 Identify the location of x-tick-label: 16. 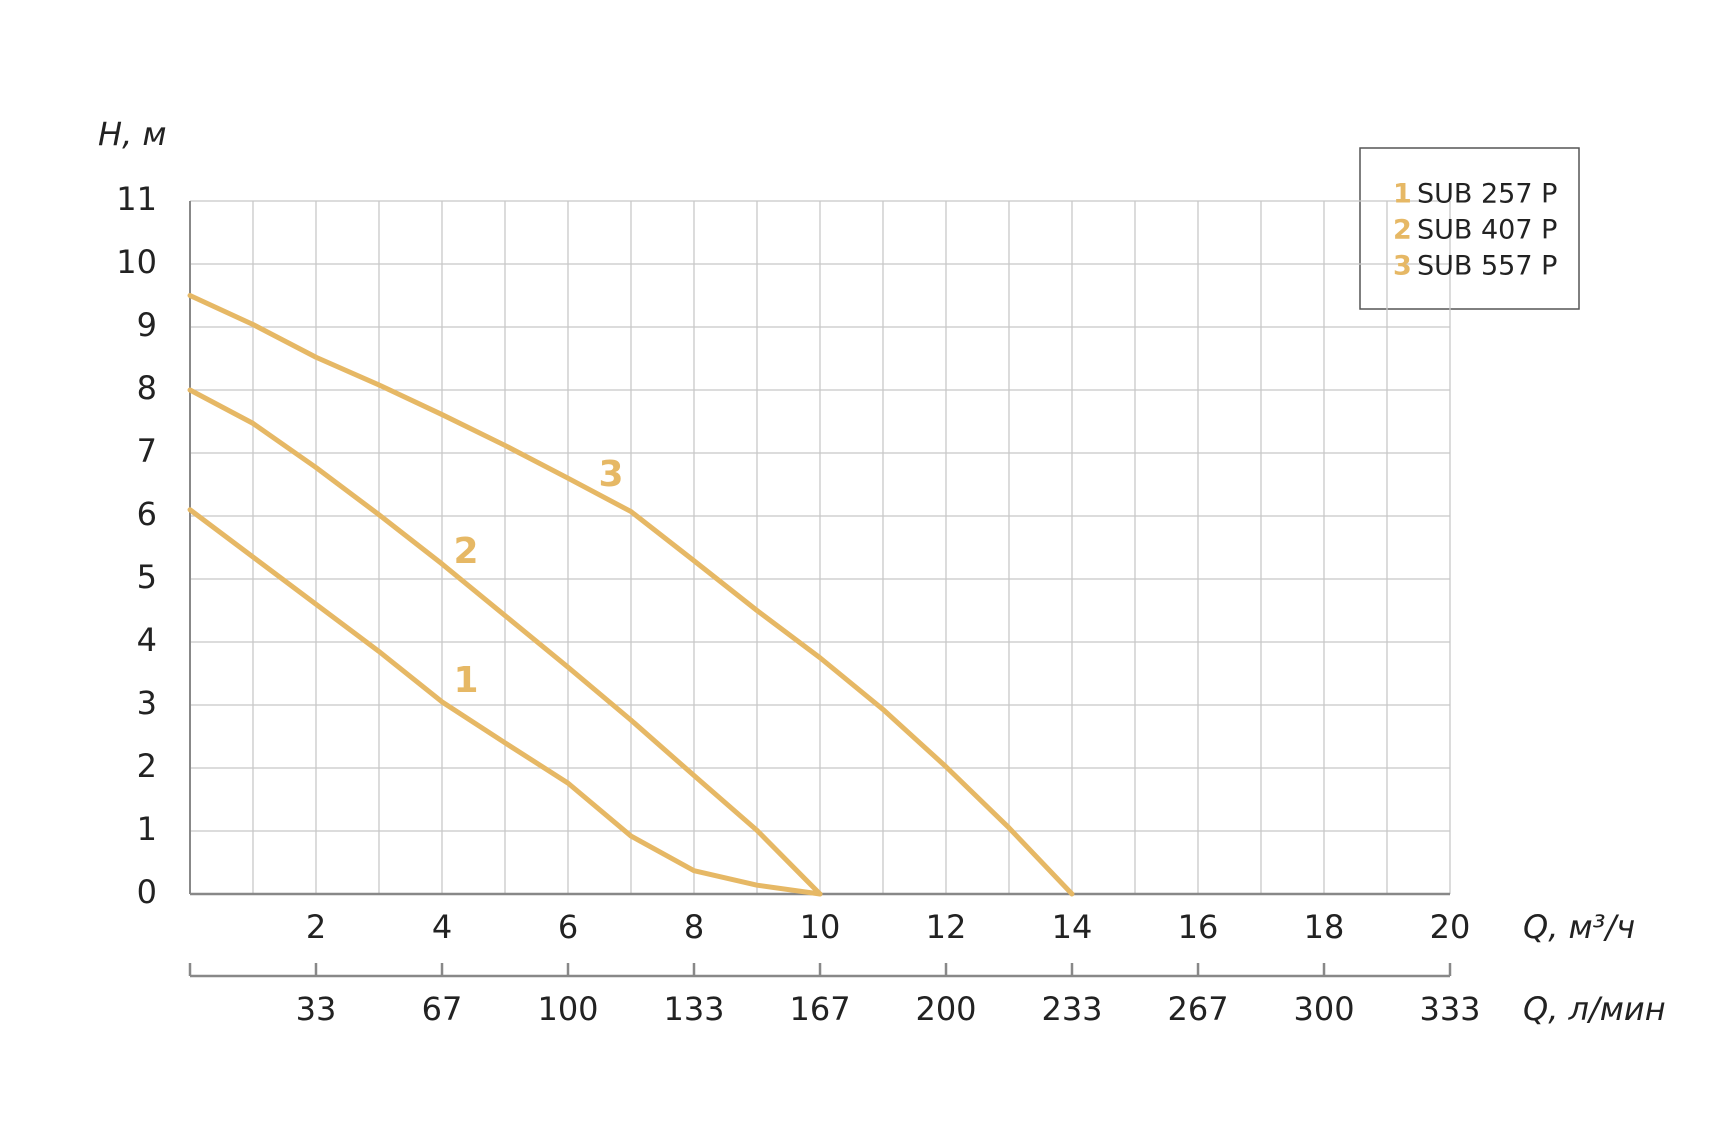
(1198, 927).